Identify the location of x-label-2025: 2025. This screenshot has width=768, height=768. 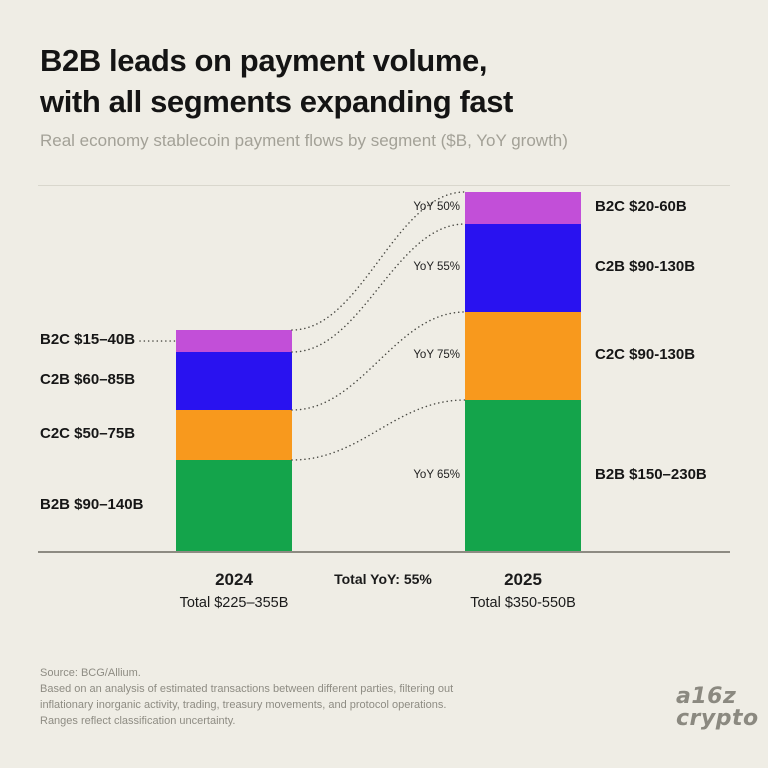
(523, 579).